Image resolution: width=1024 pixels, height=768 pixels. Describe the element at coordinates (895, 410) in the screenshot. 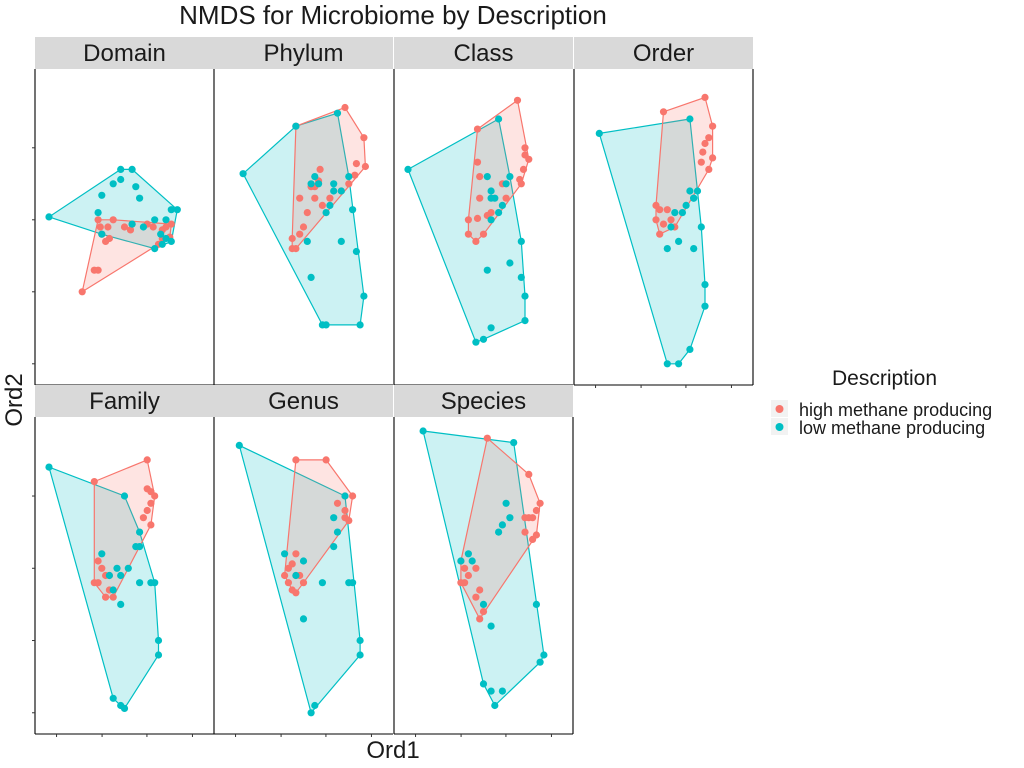

I see `legend-label: high methane producing` at that location.